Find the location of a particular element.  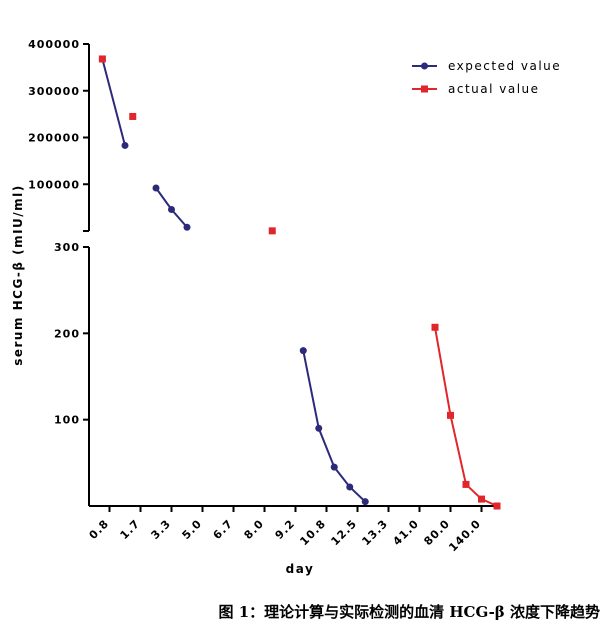

x-tick-label: 9.2 is located at coordinates (285, 529).